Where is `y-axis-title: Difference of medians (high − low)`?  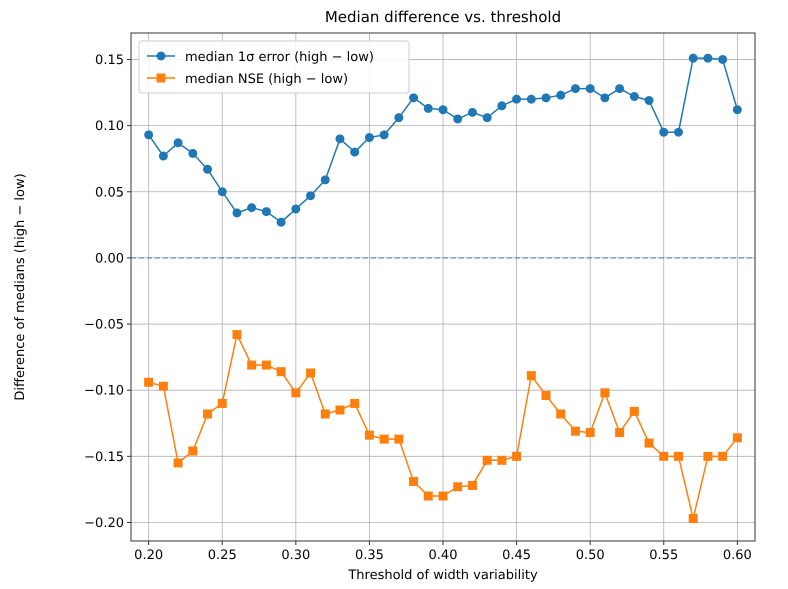
y-axis-title: Difference of medians (high − low) is located at coordinates (20, 287).